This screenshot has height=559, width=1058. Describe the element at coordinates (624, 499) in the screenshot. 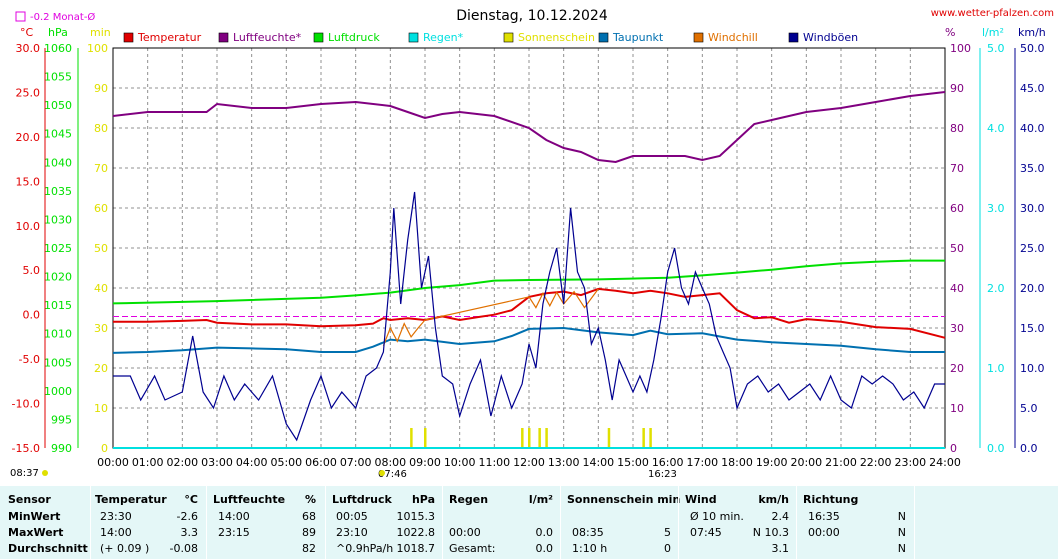

I see `stats-header-sunshine: Sonnenschein min` at that location.